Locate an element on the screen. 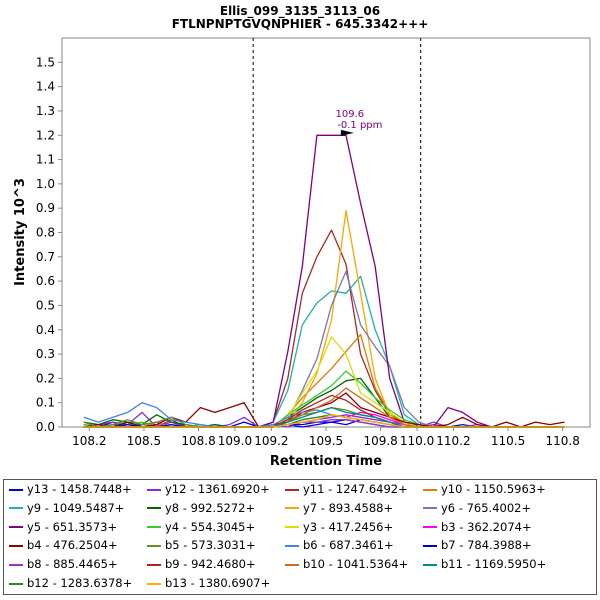 The height and width of the screenshot is (600, 600). annotation-ppm: -0.1 ppm is located at coordinates (359, 125).